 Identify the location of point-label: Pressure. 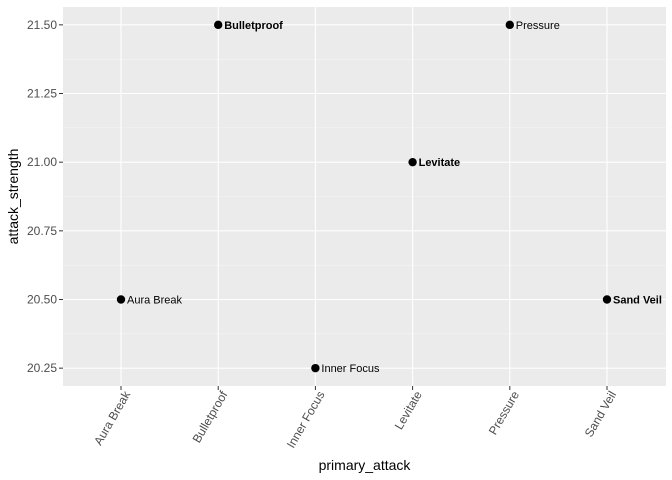
(538, 26).